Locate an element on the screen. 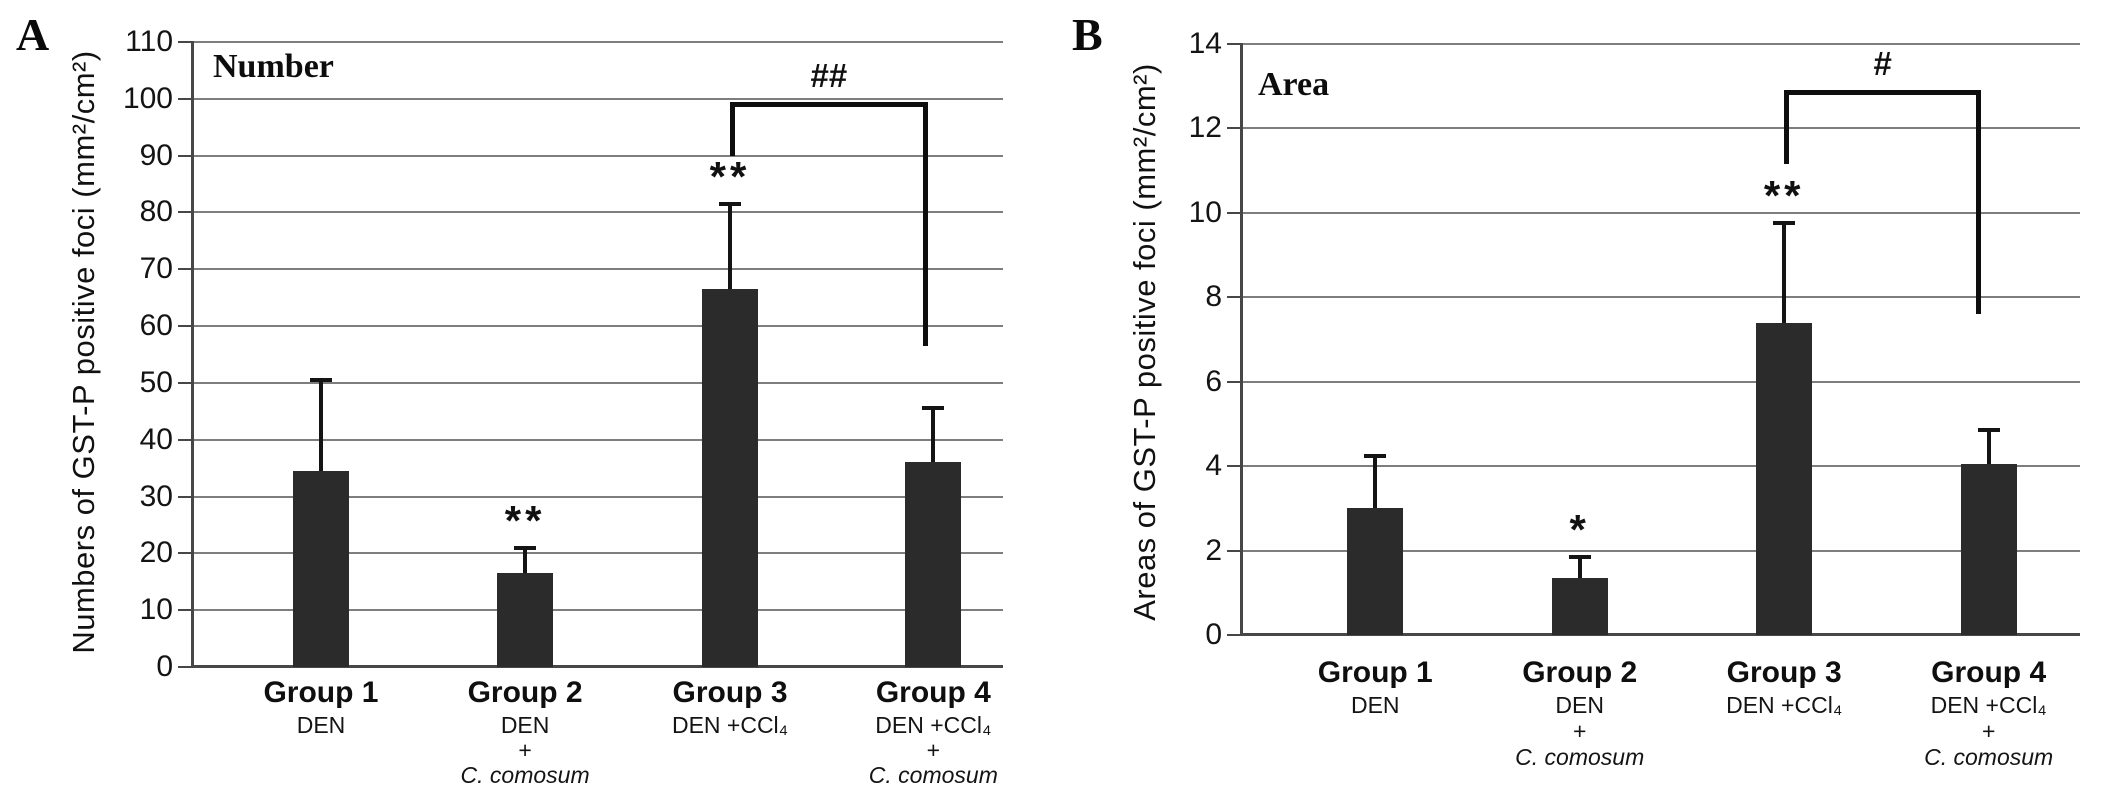 Image resolution: width=2126 pixels, height=792 pixels. y-tick-label: 70 is located at coordinates (156, 269).